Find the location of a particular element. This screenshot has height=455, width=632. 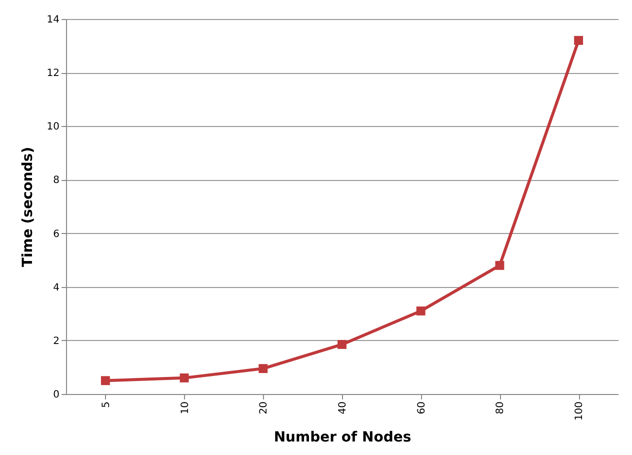

y-tick-label: 8 is located at coordinates (56, 180).